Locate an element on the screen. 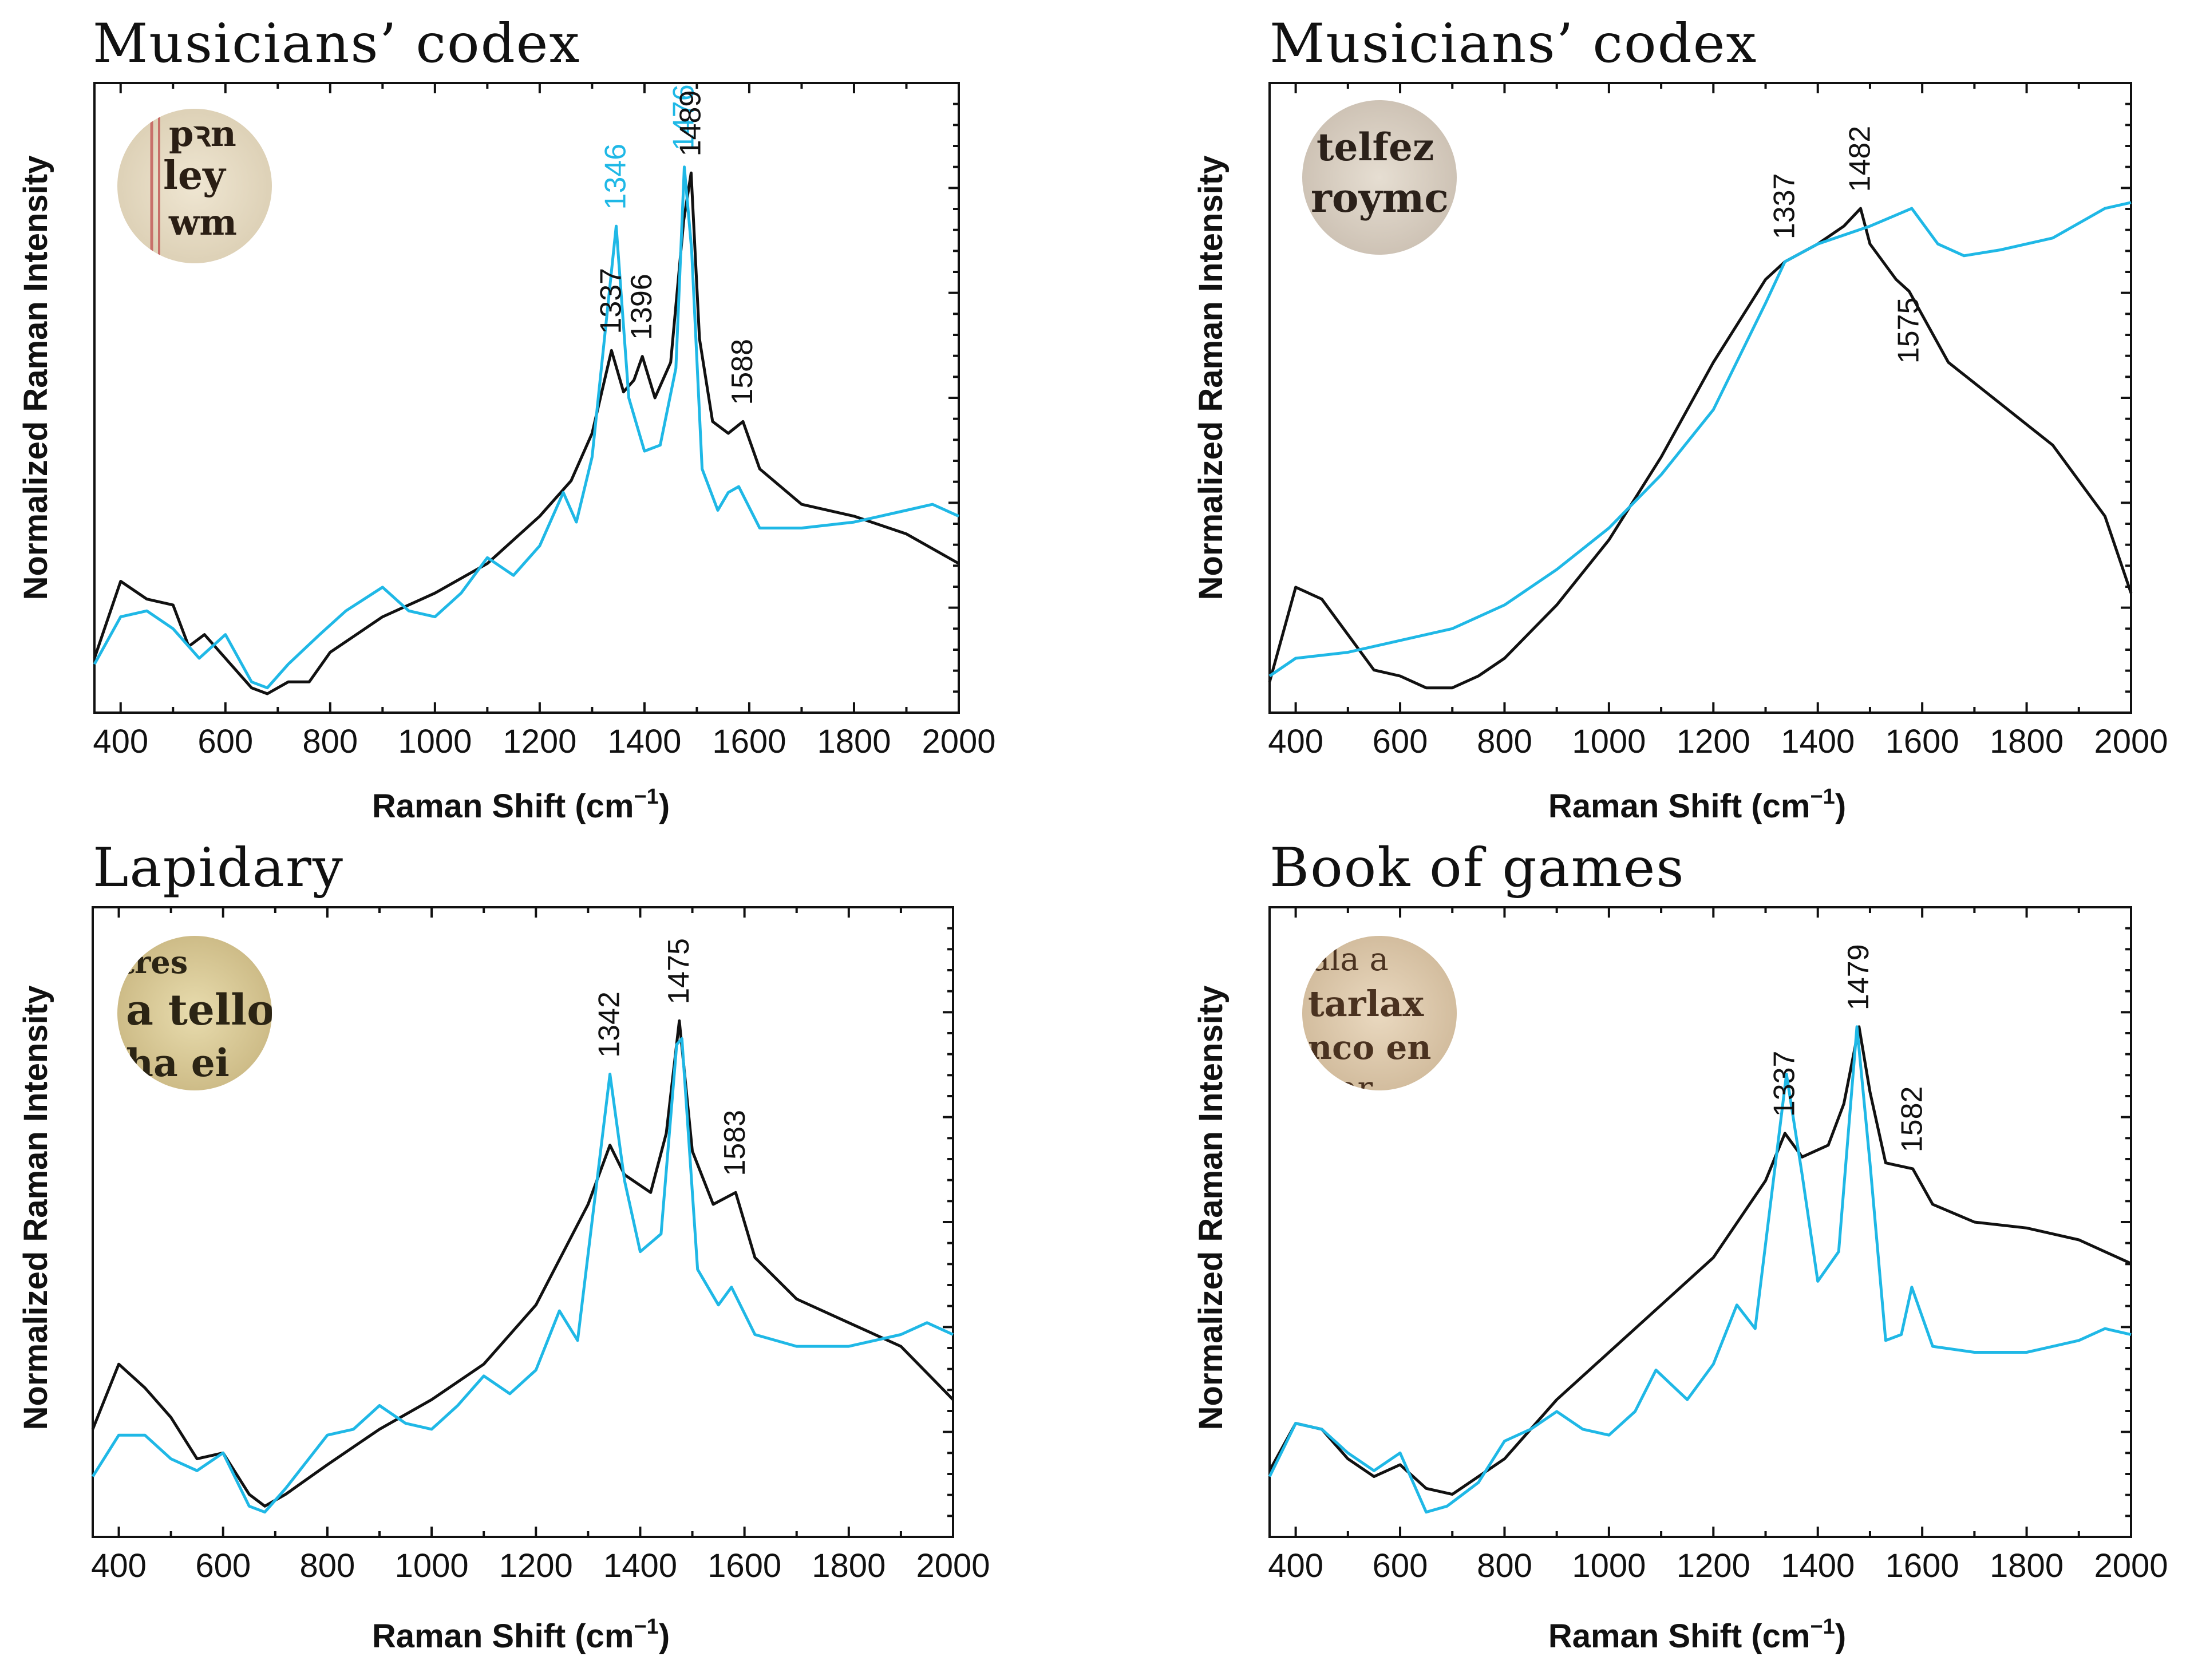 The height and width of the screenshot is (1680, 2186). manuscript-detail-photo-icon: pꝛn ley wm is located at coordinates (194, 186).